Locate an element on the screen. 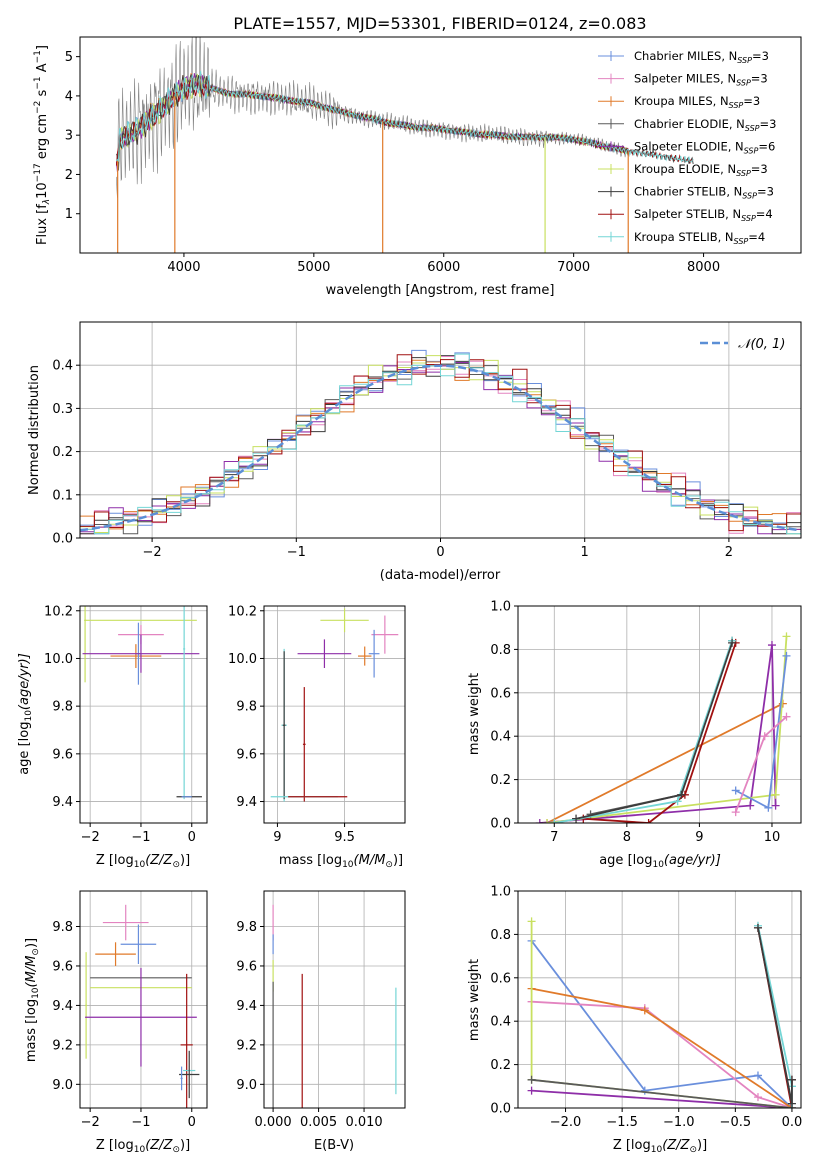 The width and height of the screenshot is (819, 1170). x-tick-label: −0.5 is located at coordinates (736, 1122).